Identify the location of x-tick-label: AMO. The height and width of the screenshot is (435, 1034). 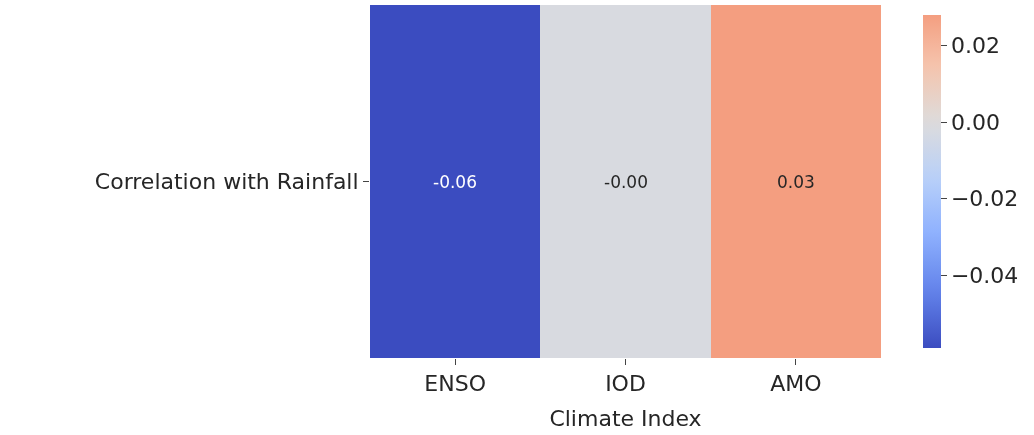
(796, 384).